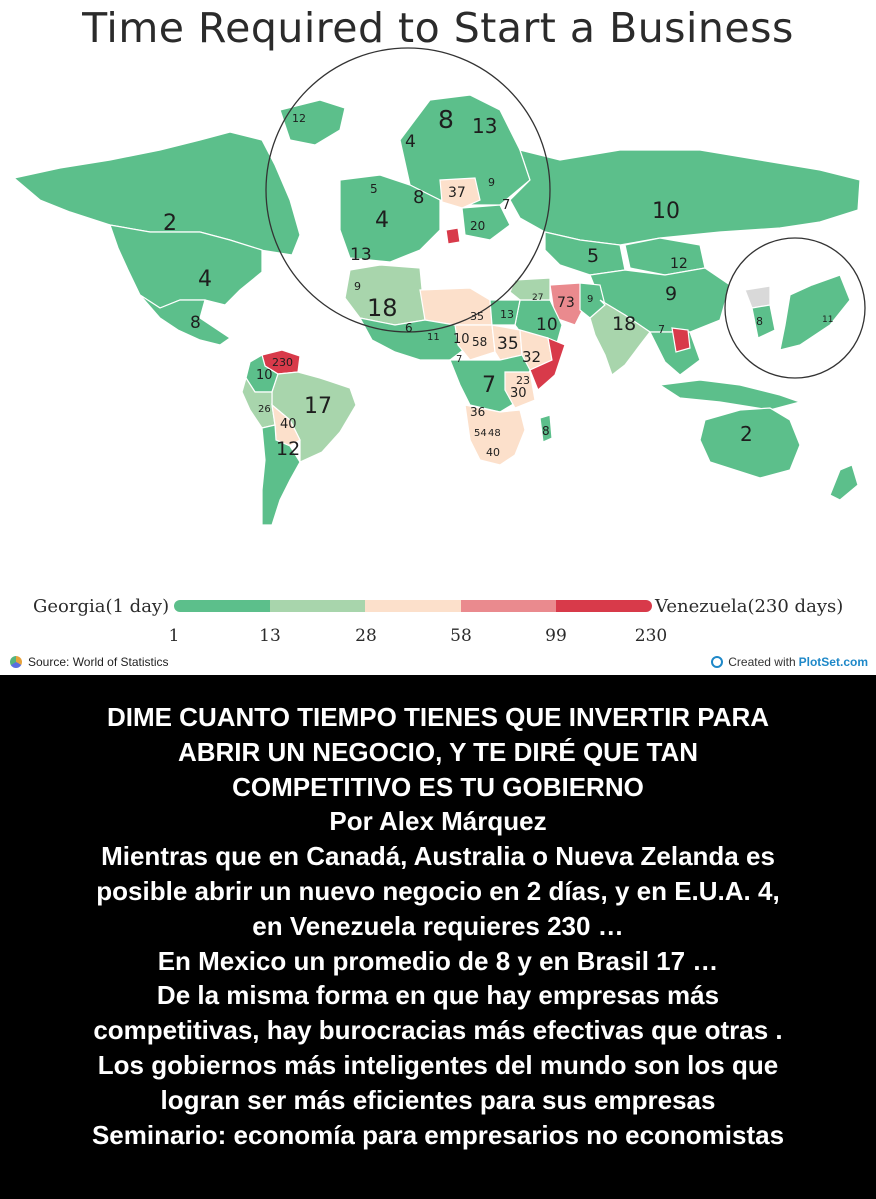 This screenshot has width=876, height=1199. I want to click on legend-max-label: Venezuela(230 days), so click(749, 606).